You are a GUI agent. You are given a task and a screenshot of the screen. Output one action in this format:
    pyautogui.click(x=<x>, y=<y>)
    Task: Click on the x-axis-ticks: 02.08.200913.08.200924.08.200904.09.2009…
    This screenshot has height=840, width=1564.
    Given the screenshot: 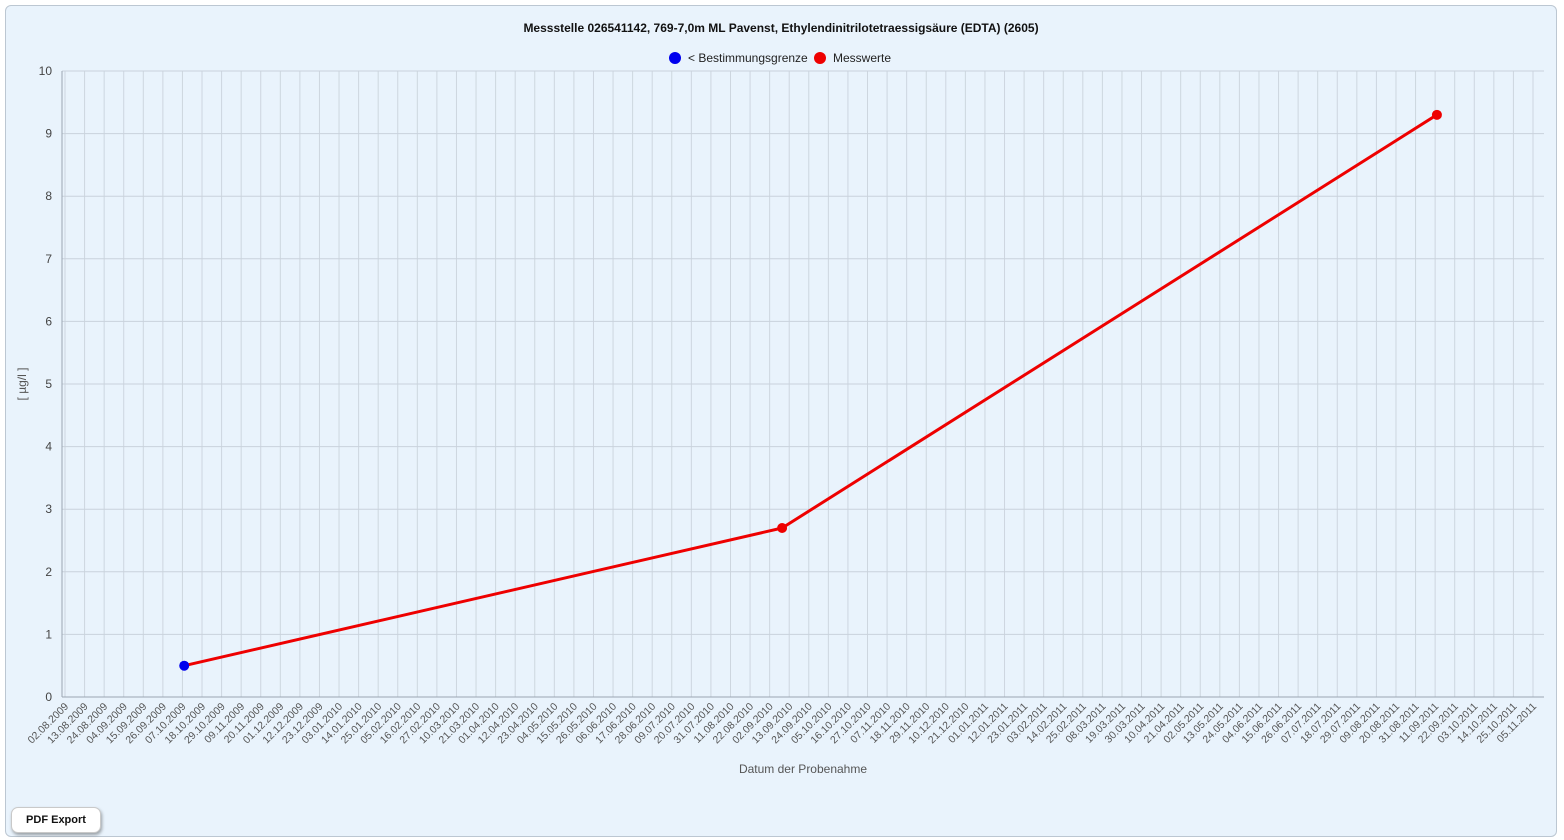 What is the action you would take?
    pyautogui.click(x=782, y=724)
    